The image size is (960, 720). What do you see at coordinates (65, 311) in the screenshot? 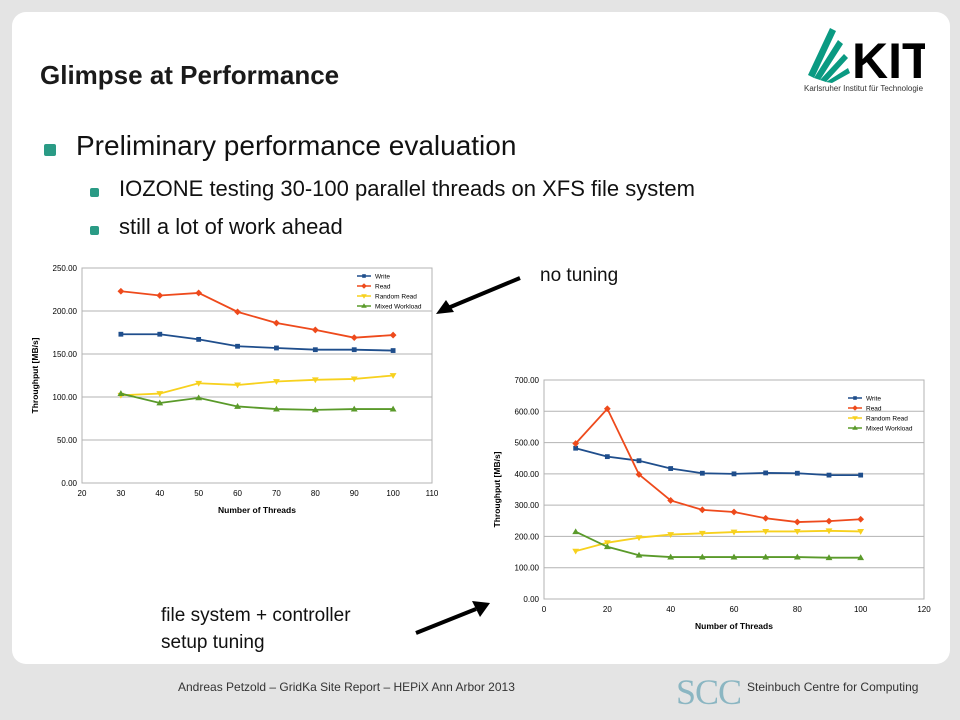
I see `y-tick-label: 200.00` at bounding box center [65, 311].